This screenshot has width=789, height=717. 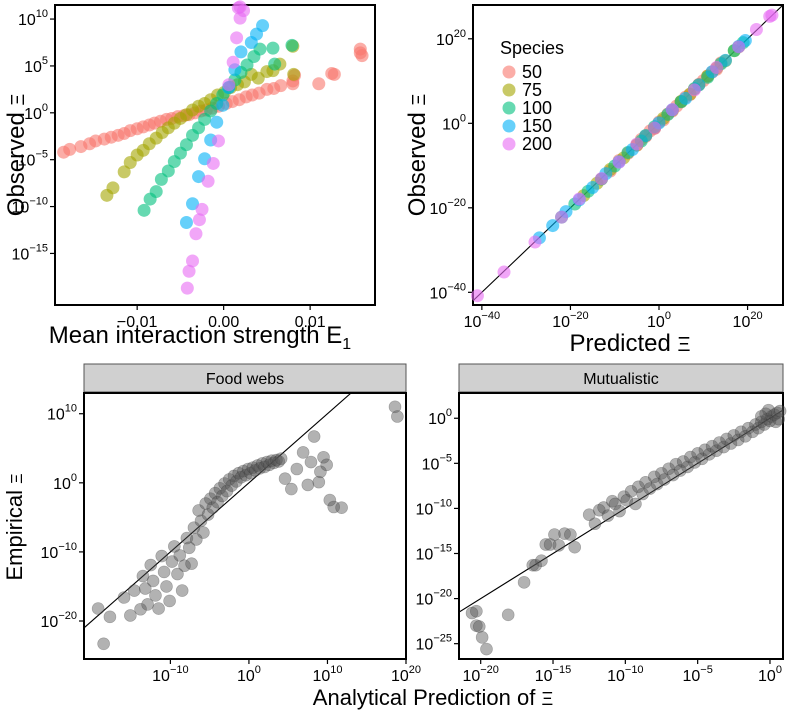 What do you see at coordinates (433, 697) in the screenshot?
I see `shared-xlabel: Analytical Prediction of Ξ` at bounding box center [433, 697].